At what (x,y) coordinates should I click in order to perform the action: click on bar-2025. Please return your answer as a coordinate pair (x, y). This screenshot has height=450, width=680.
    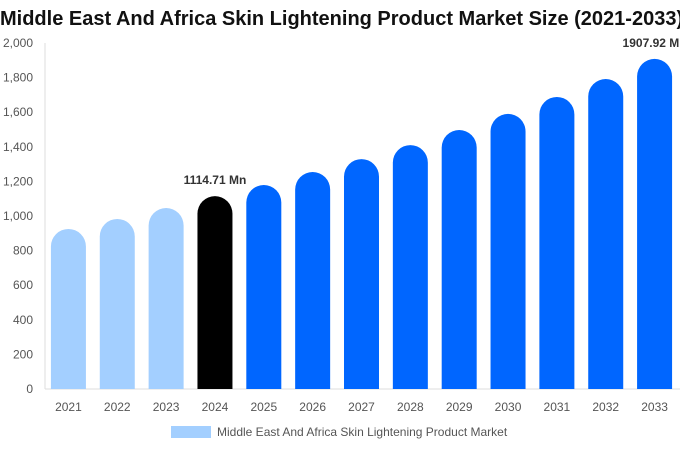
    Looking at the image, I should click on (264, 287).